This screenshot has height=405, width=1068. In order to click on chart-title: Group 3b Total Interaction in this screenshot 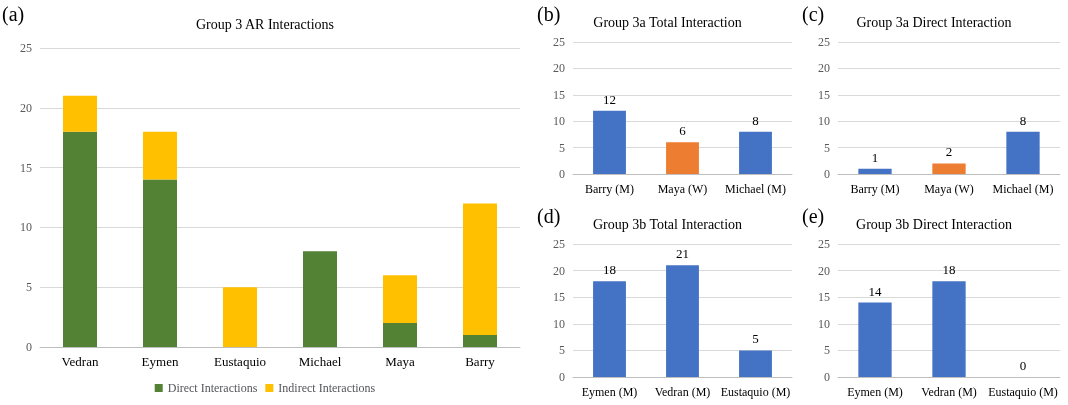, I will do `click(667, 224)`.